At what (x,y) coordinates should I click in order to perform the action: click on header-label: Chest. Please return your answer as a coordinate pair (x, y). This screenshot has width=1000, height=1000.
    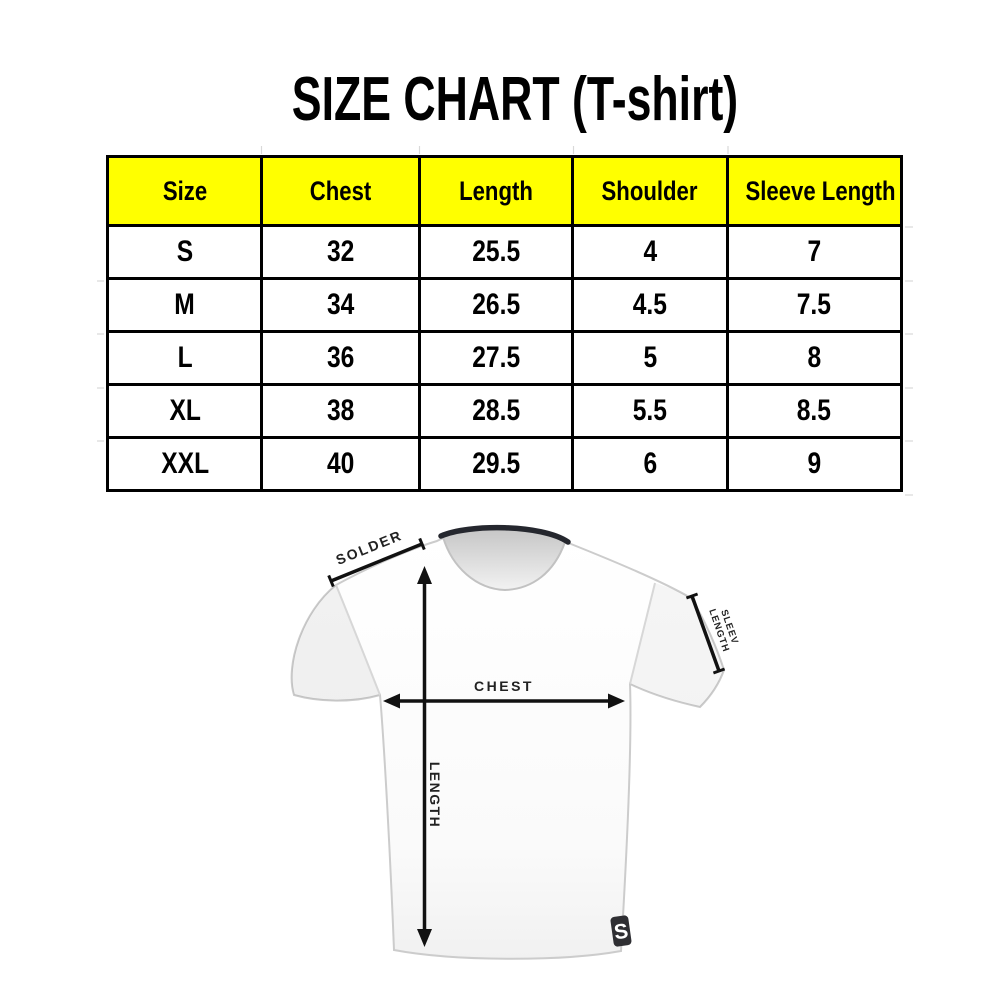
    Looking at the image, I should click on (340, 190).